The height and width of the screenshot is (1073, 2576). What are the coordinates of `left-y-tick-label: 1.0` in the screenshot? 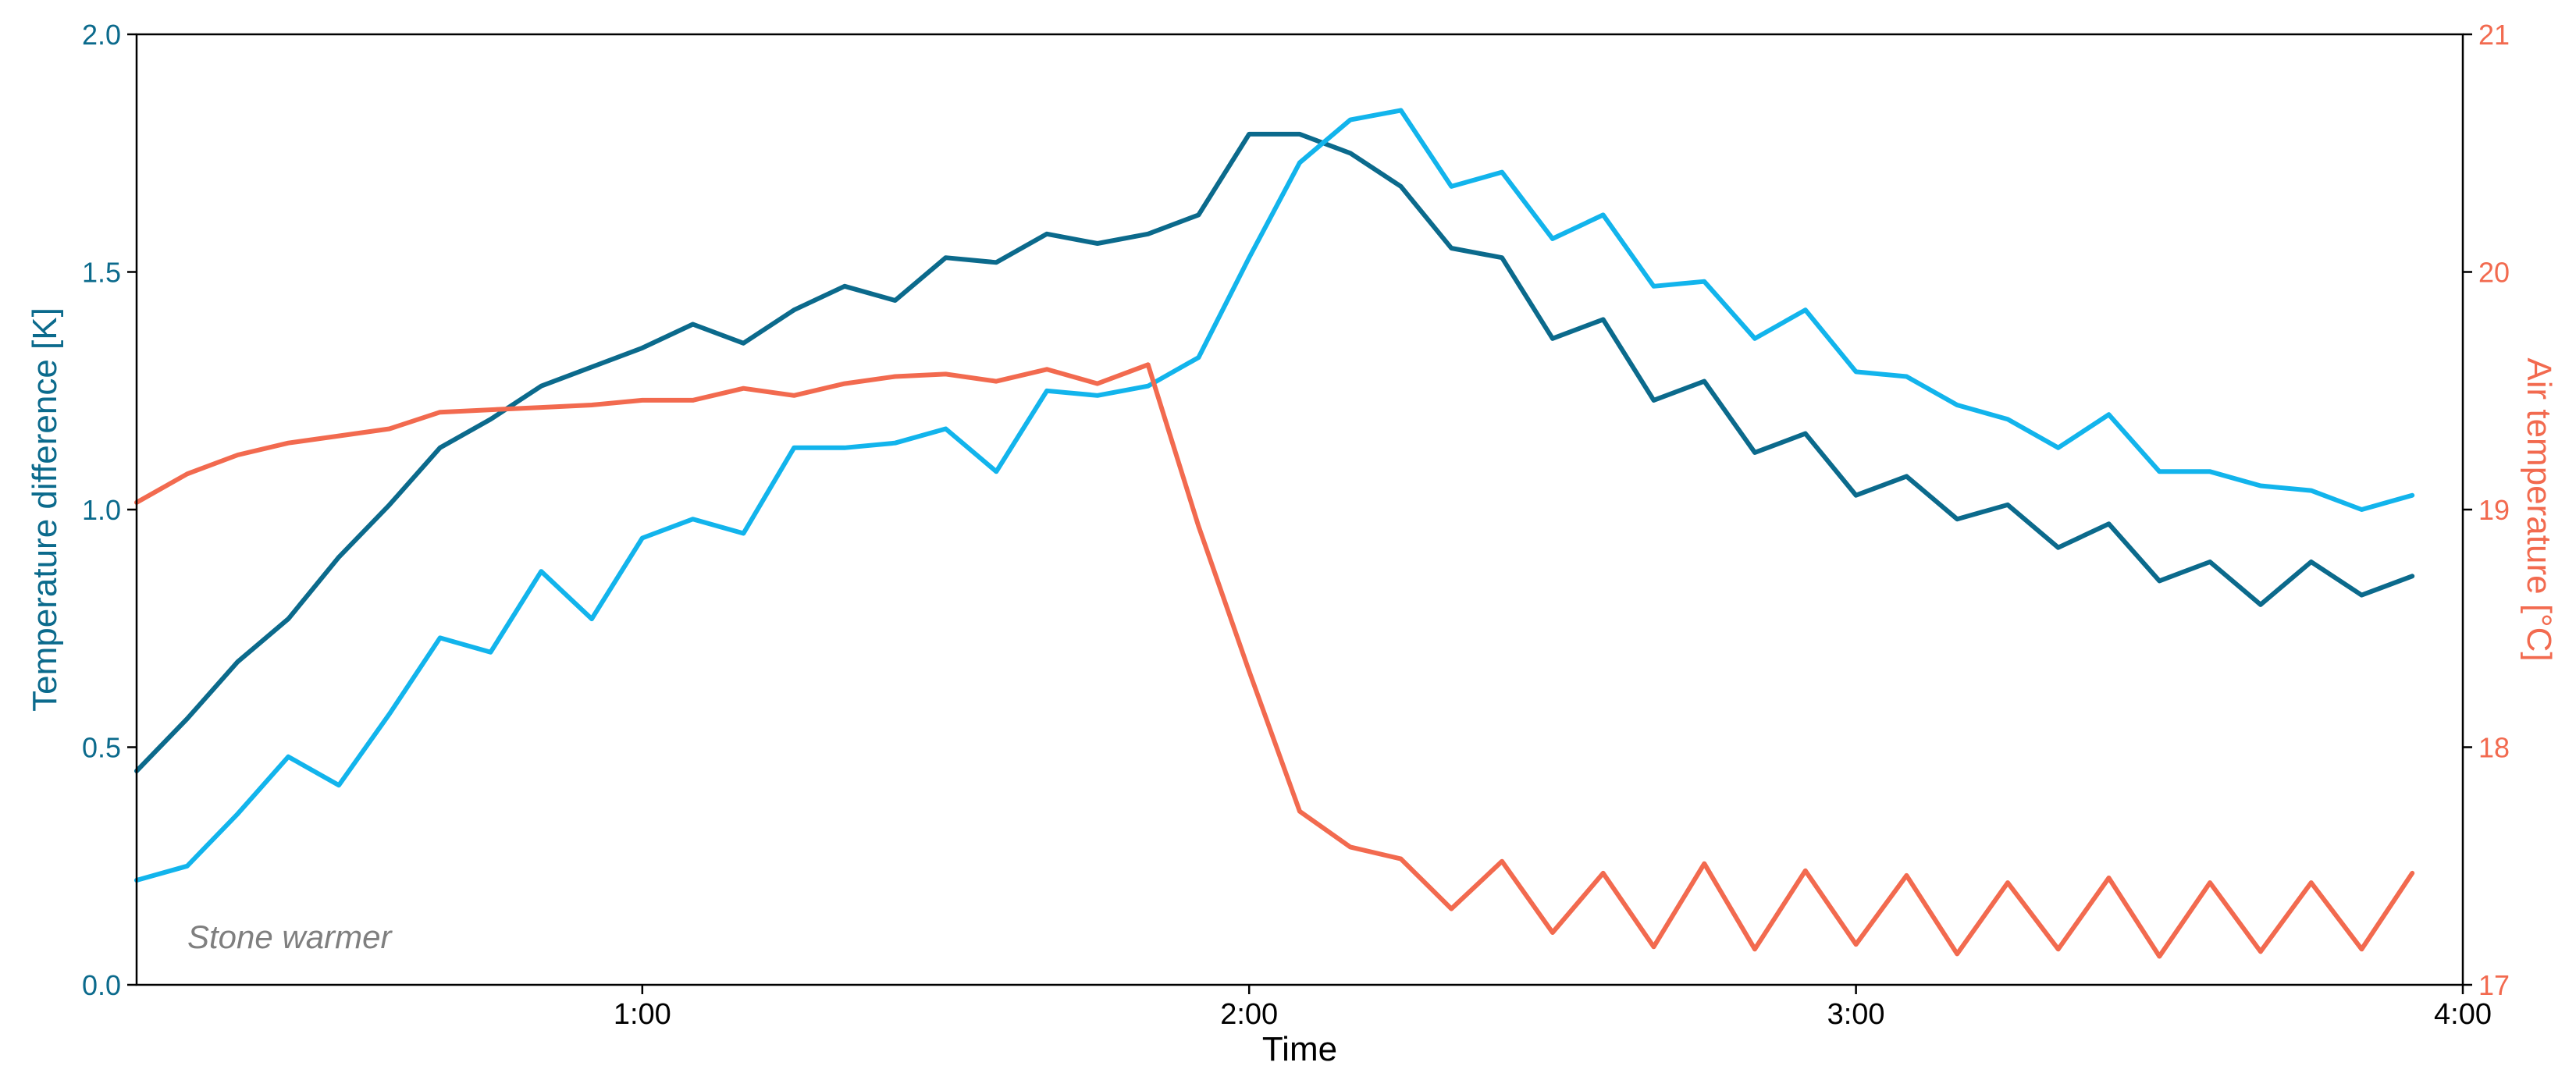 It's located at (101, 510).